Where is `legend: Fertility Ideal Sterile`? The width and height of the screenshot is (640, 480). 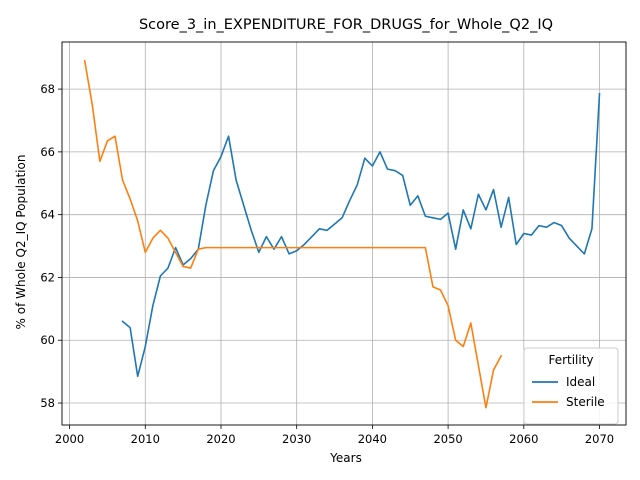
legend: Fertility Ideal Sterile is located at coordinates (571, 386).